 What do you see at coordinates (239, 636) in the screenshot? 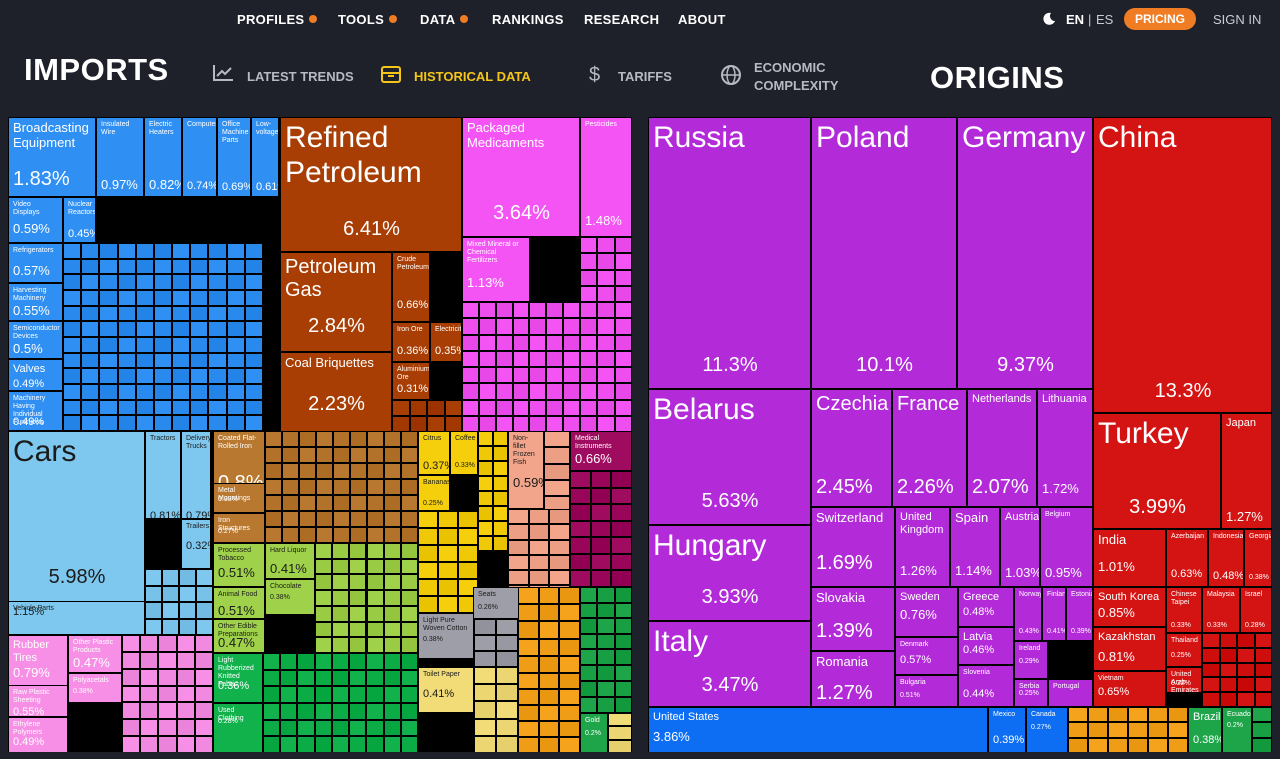
I see `imports-cell-other-edible-preparations: Other Edible Preparations 0.47%` at bounding box center [239, 636].